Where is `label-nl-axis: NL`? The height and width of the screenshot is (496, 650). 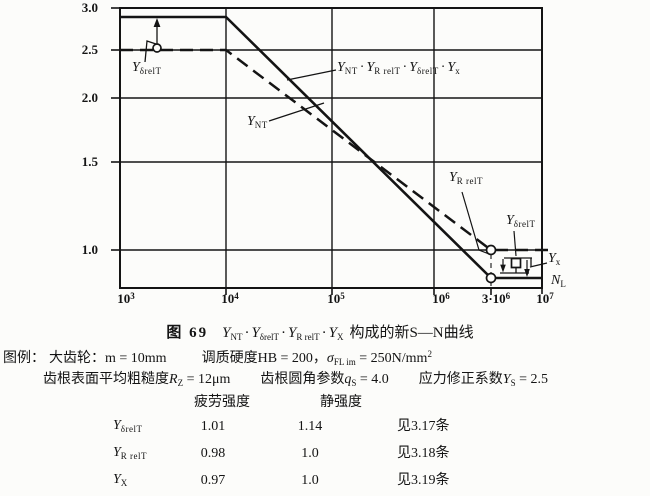
label-nl-axis: NL is located at coordinates (559, 281).